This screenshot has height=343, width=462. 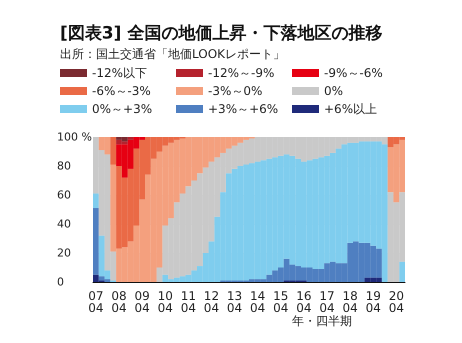 I want to click on x-tick-label: 12 04, so click(x=212, y=302).